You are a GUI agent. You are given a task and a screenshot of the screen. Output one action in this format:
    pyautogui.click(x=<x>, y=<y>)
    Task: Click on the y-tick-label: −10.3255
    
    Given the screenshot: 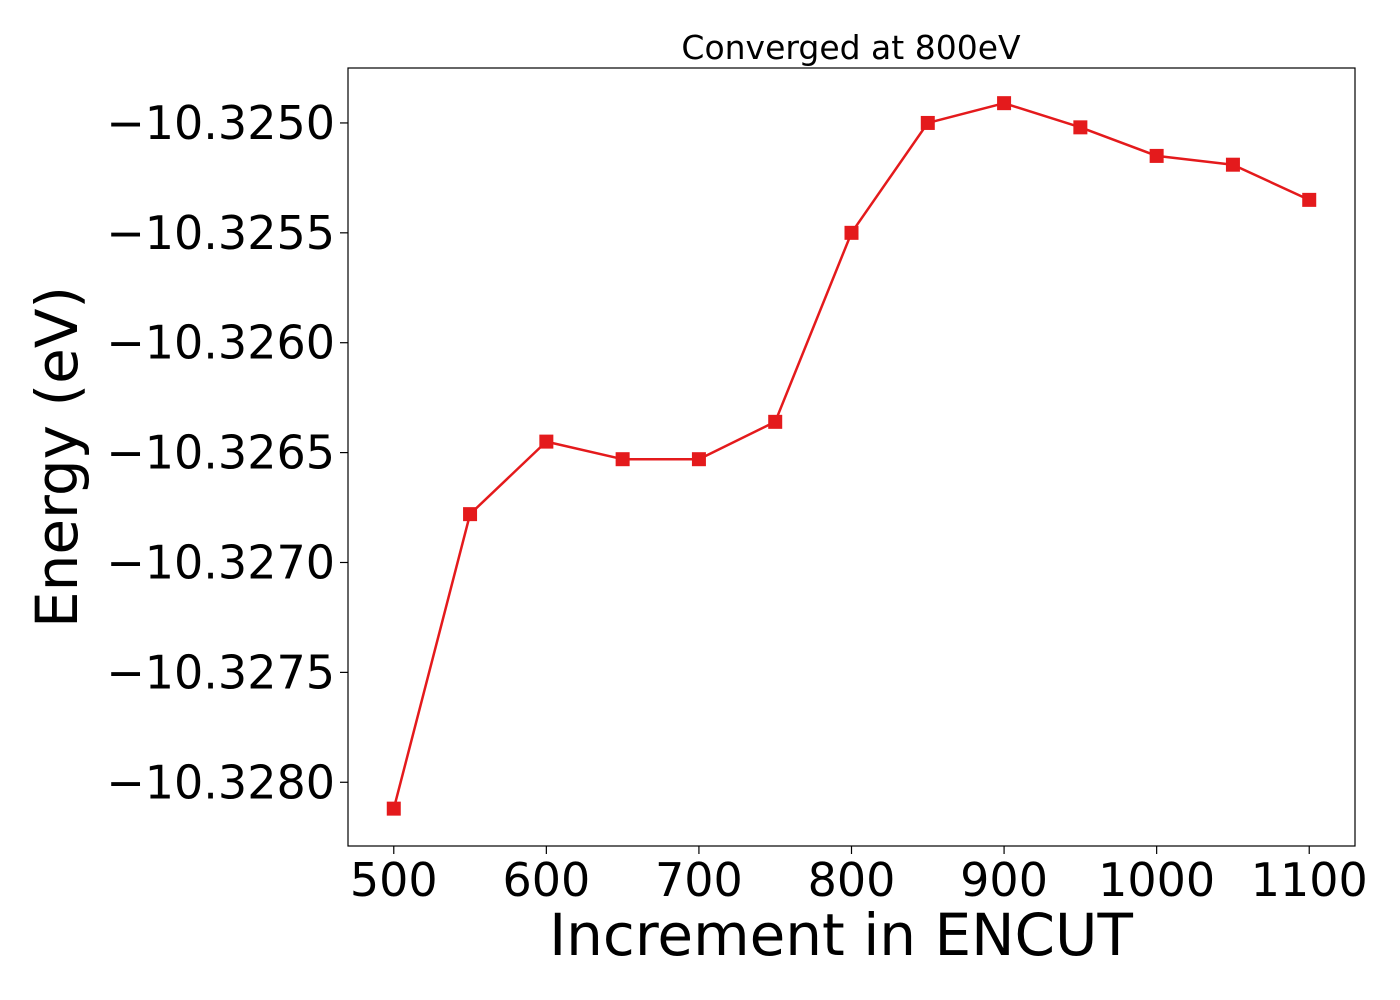 What is the action you would take?
    pyautogui.click(x=220, y=233)
    